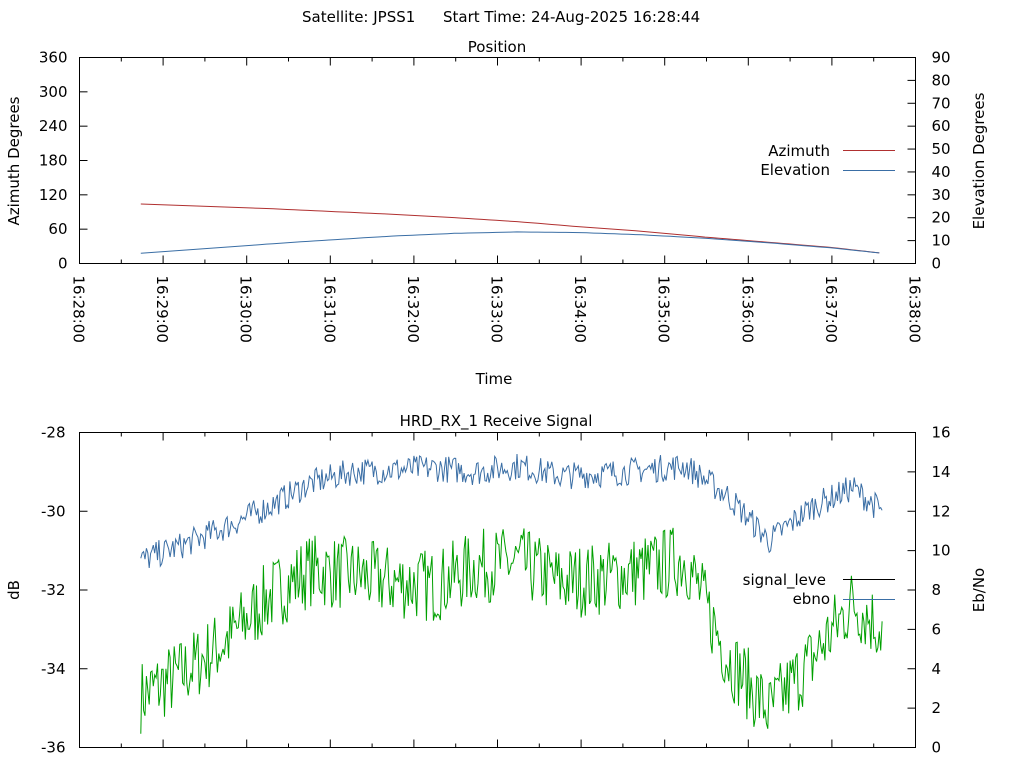  What do you see at coordinates (915, 309) in the screenshot?
I see `position-x-tick-label: 16:38:00` at bounding box center [915, 309].